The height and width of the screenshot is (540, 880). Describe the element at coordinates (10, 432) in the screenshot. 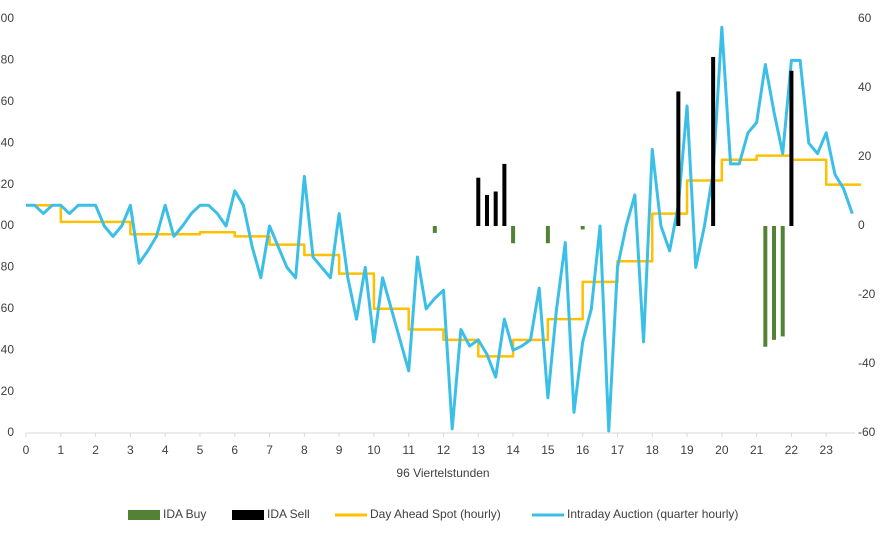

I see `y-tick-label: 0` at that location.